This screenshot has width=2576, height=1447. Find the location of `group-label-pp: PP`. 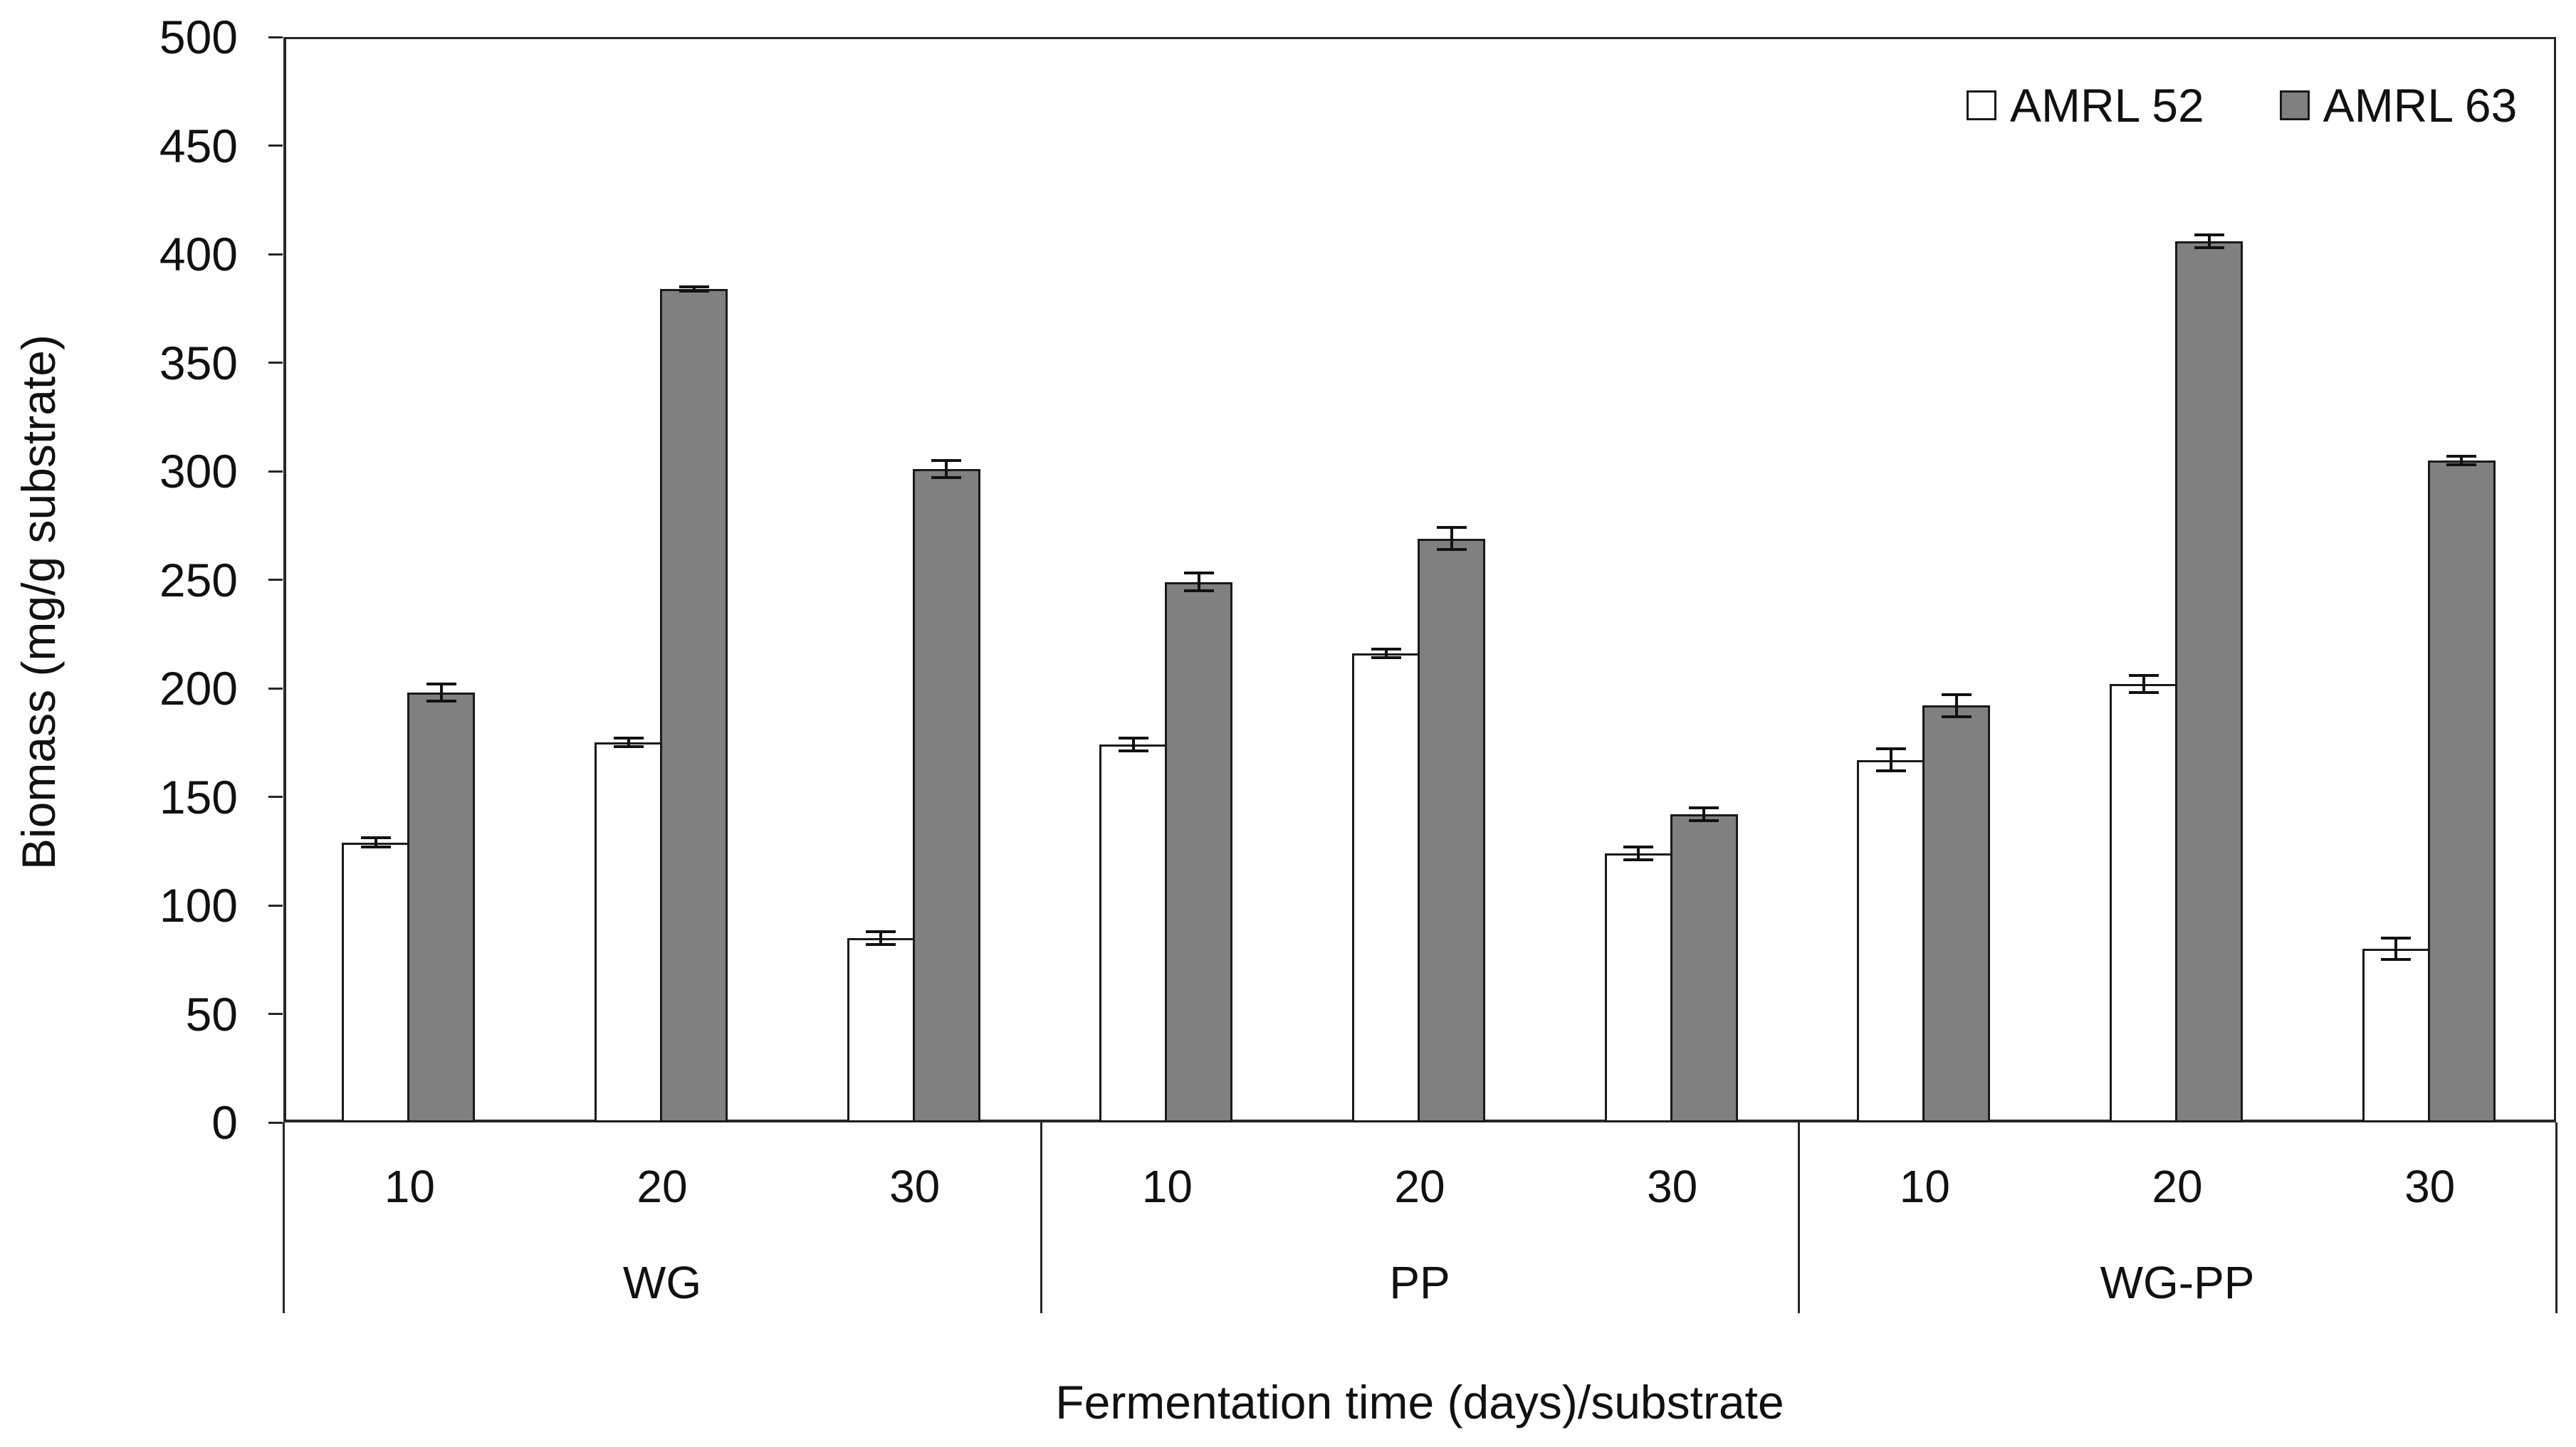

group-label-pp: PP is located at coordinates (1419, 1282).